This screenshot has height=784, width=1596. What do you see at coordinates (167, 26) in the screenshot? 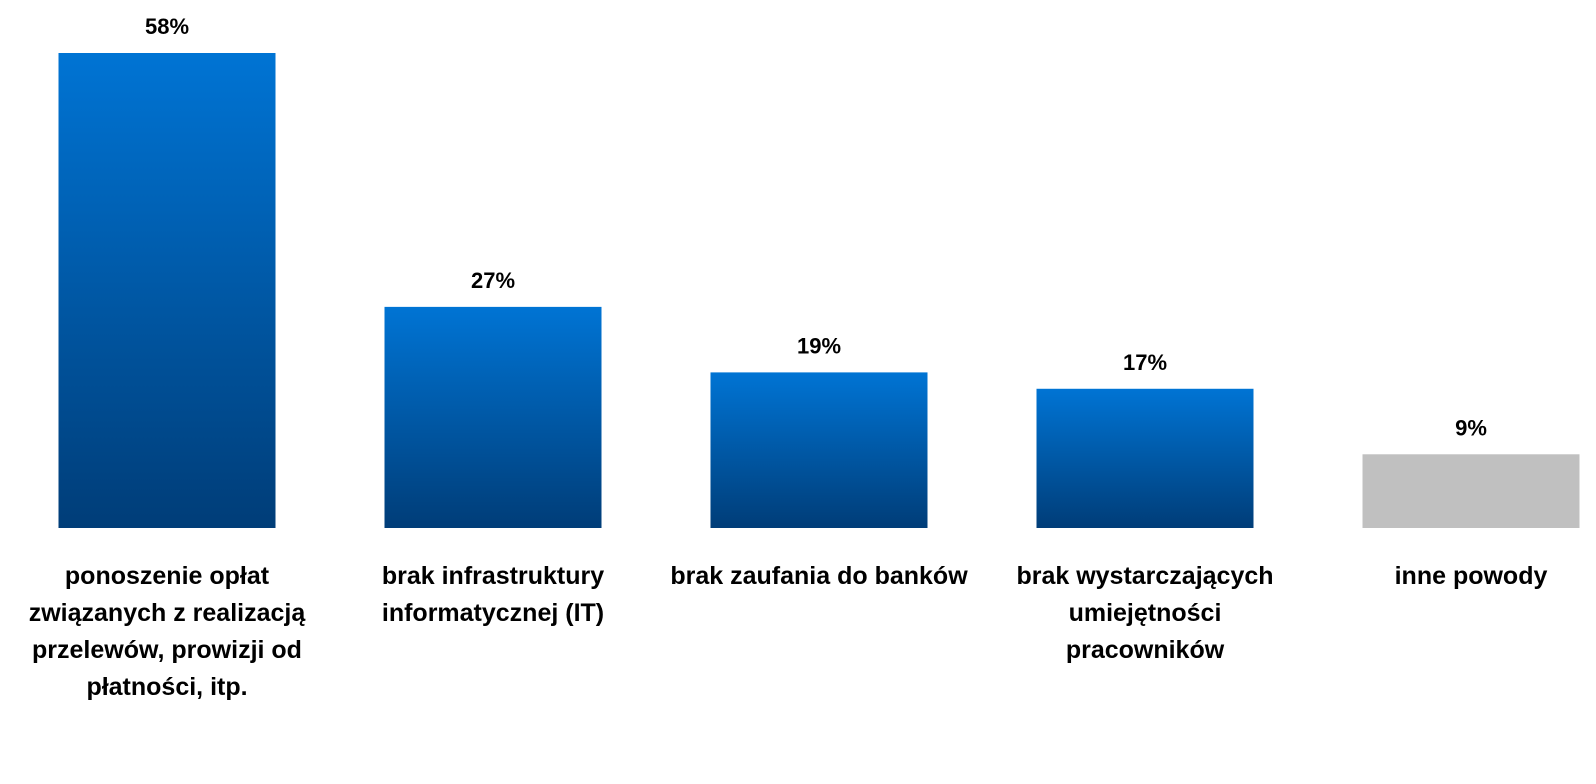
I see `value-label: 58%` at bounding box center [167, 26].